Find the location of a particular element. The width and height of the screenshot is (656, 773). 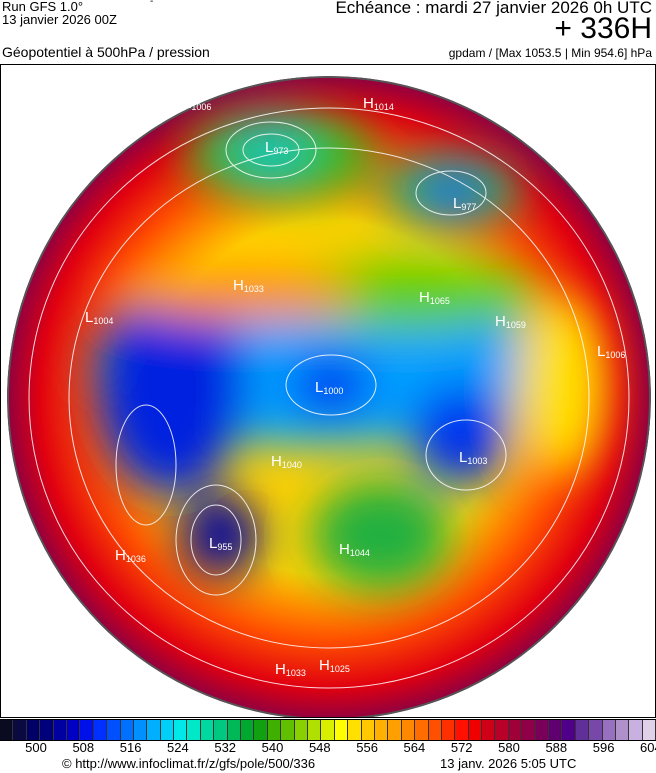

pressure-center: H1025 is located at coordinates (334, 665).